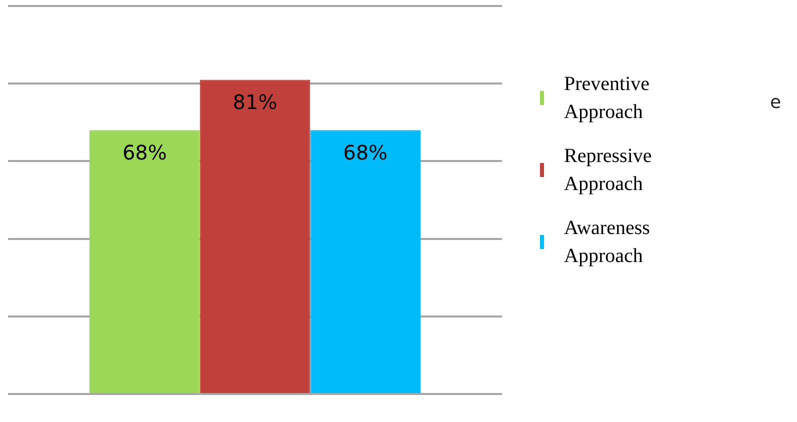  What do you see at coordinates (776, 102) in the screenshot?
I see `text: e` at bounding box center [776, 102].